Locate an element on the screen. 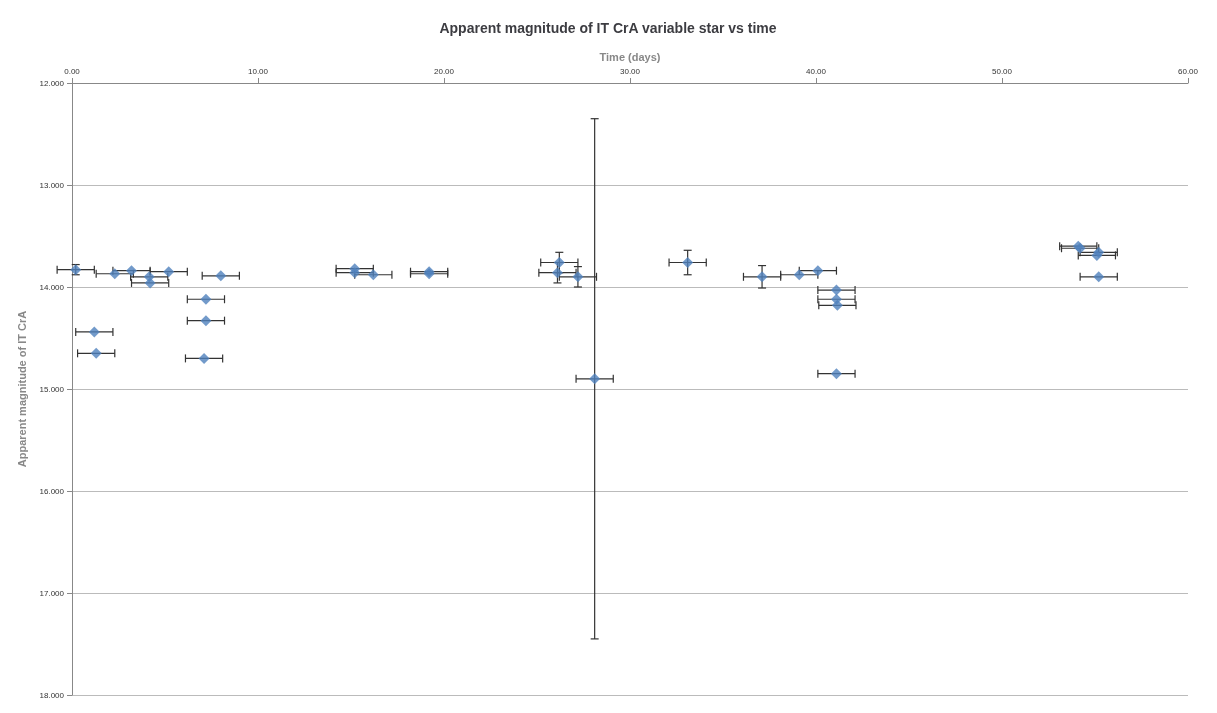 This screenshot has width=1217, height=713. y-tick-label: 18.000 is located at coordinates (52, 695).